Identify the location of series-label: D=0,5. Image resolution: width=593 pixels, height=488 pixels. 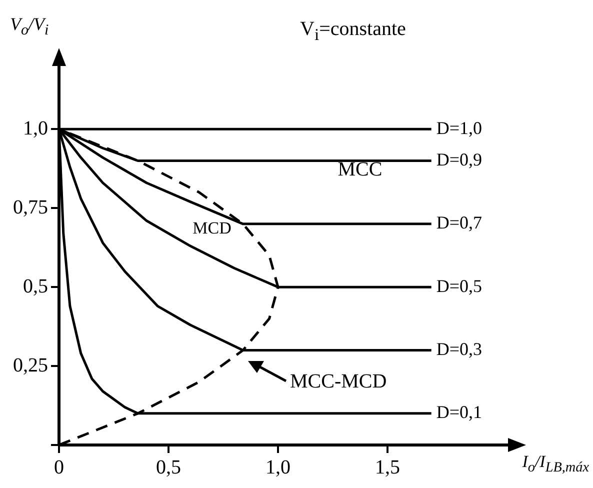
(459, 286).